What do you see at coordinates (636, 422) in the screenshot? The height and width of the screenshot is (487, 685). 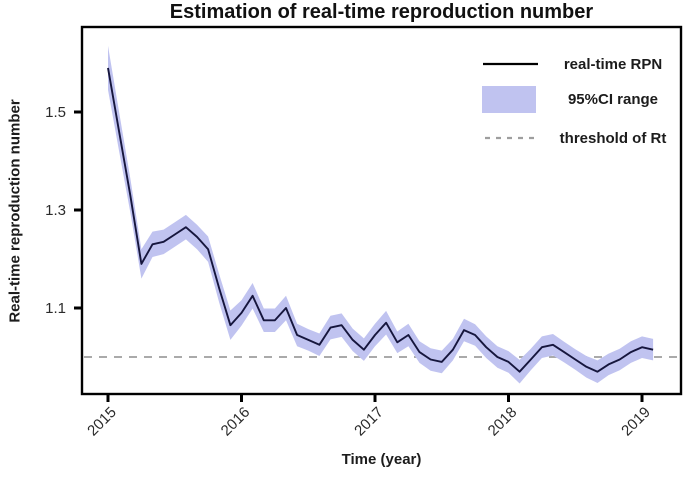 I see `x-tick-label: 2019` at bounding box center [636, 422].